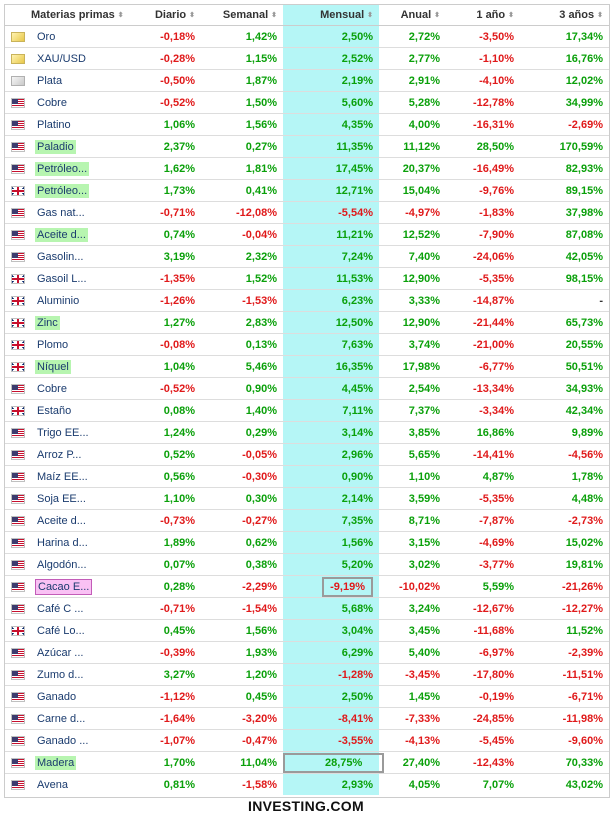 This screenshot has width=612, height=822. What do you see at coordinates (493, 322) in the screenshot?
I see `1-year-change-value: -21,44%` at bounding box center [493, 322].